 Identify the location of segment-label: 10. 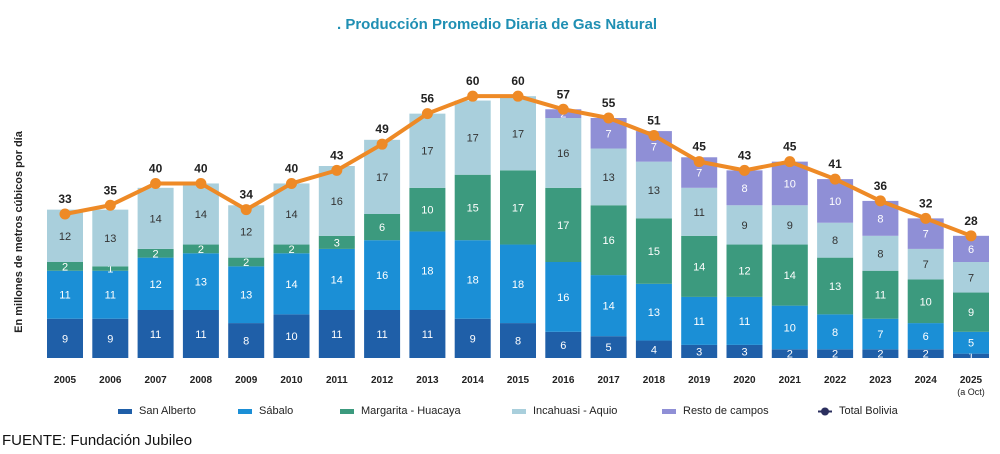
(790, 184).